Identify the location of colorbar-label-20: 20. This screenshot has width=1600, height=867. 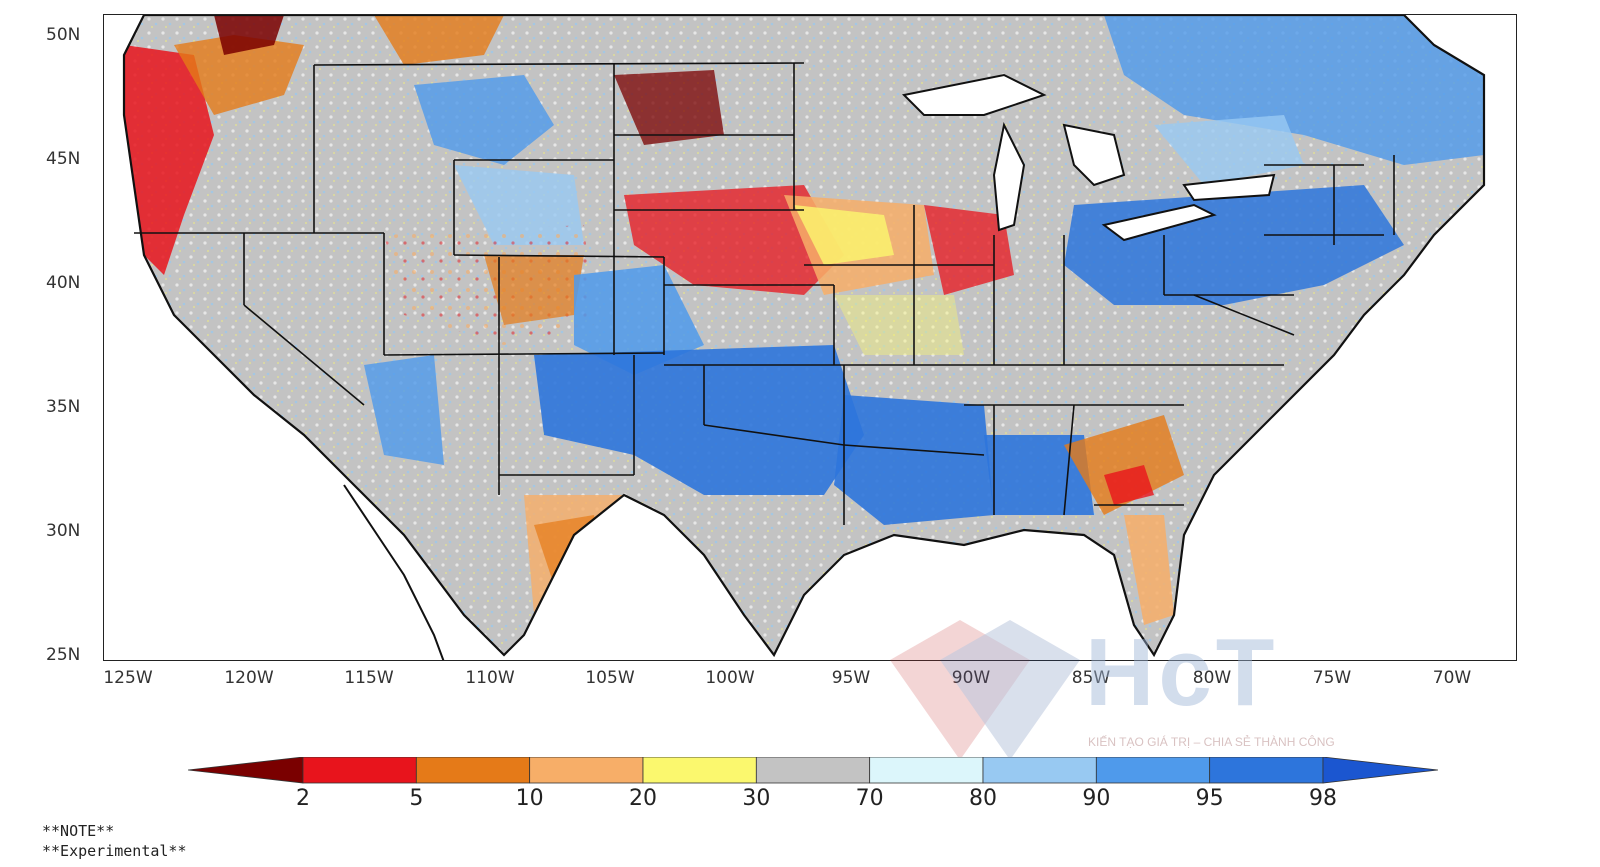
(643, 798).